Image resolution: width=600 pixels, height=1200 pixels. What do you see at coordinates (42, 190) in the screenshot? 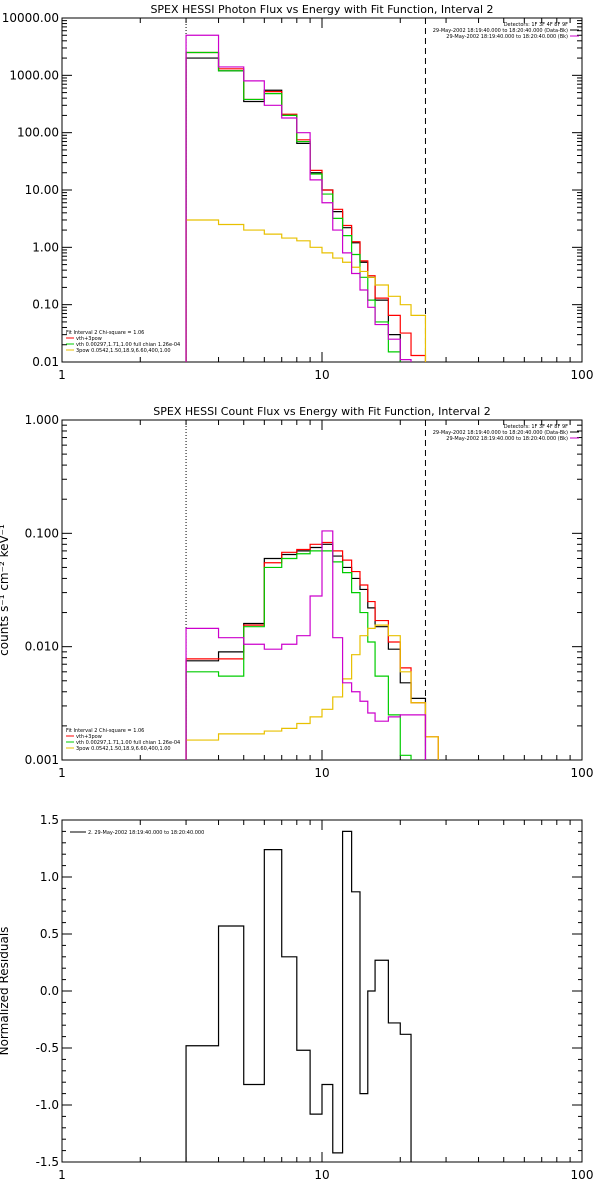
I see `y-tick-label: 10.00` at bounding box center [42, 190].